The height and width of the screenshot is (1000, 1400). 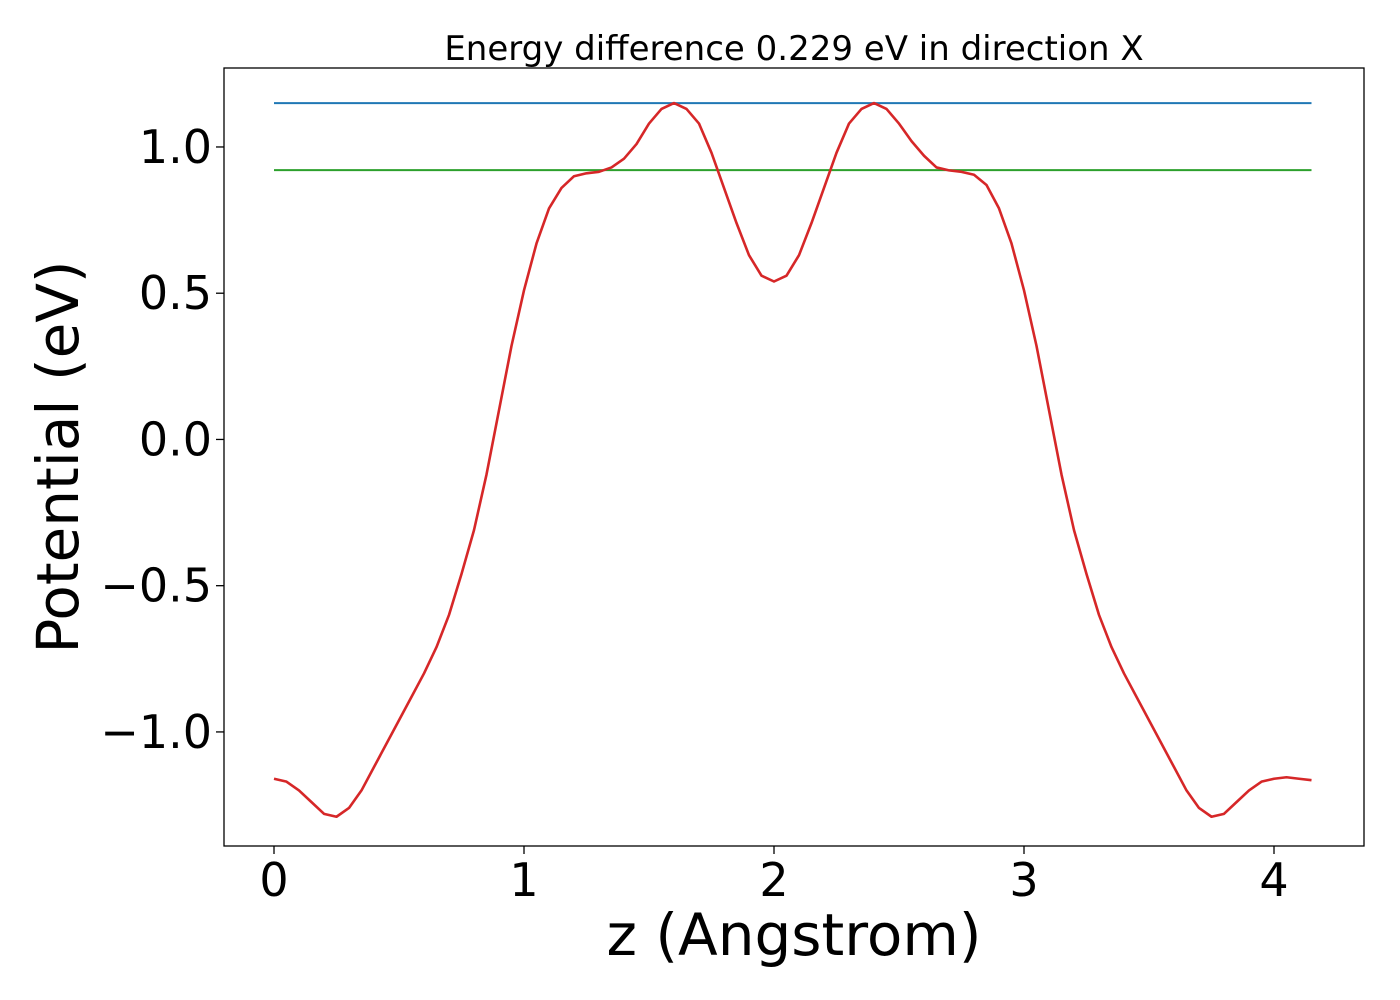 I want to click on y-tick-label: 1.0, so click(x=175, y=147).